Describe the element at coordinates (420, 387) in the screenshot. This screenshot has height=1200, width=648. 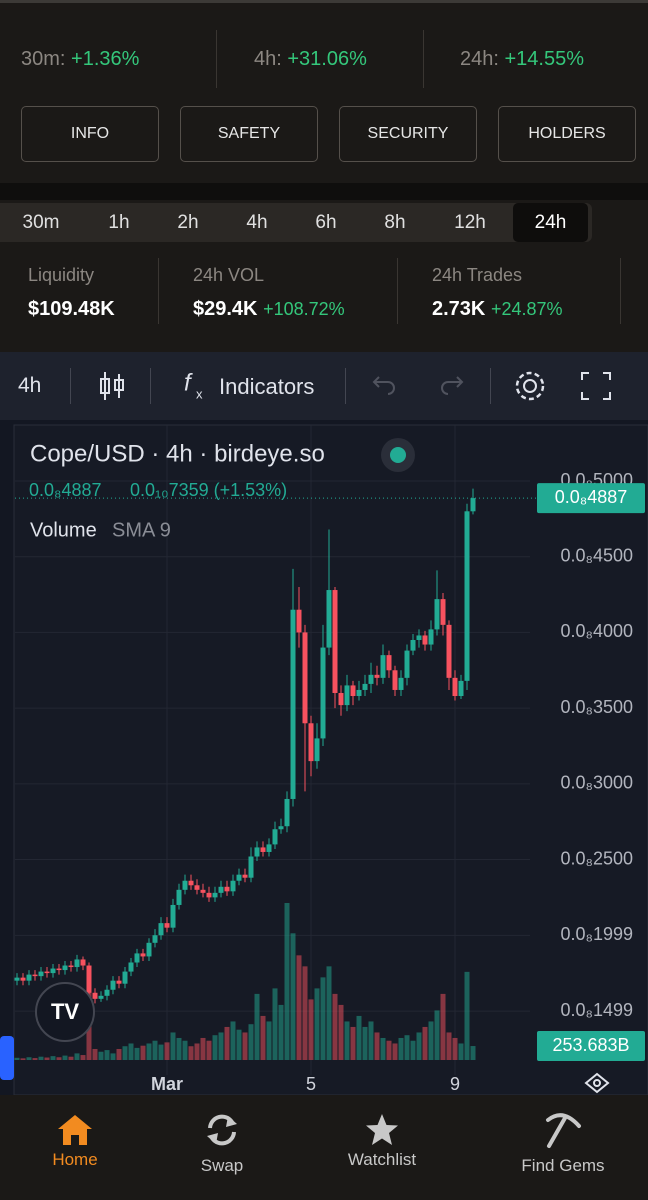
I see `undo-redo` at that location.